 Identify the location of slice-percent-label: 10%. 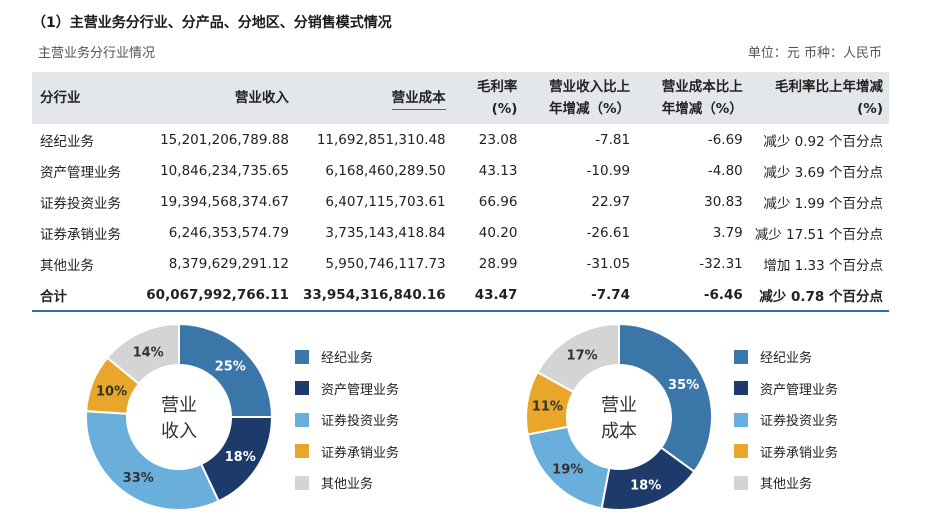
(111, 391).